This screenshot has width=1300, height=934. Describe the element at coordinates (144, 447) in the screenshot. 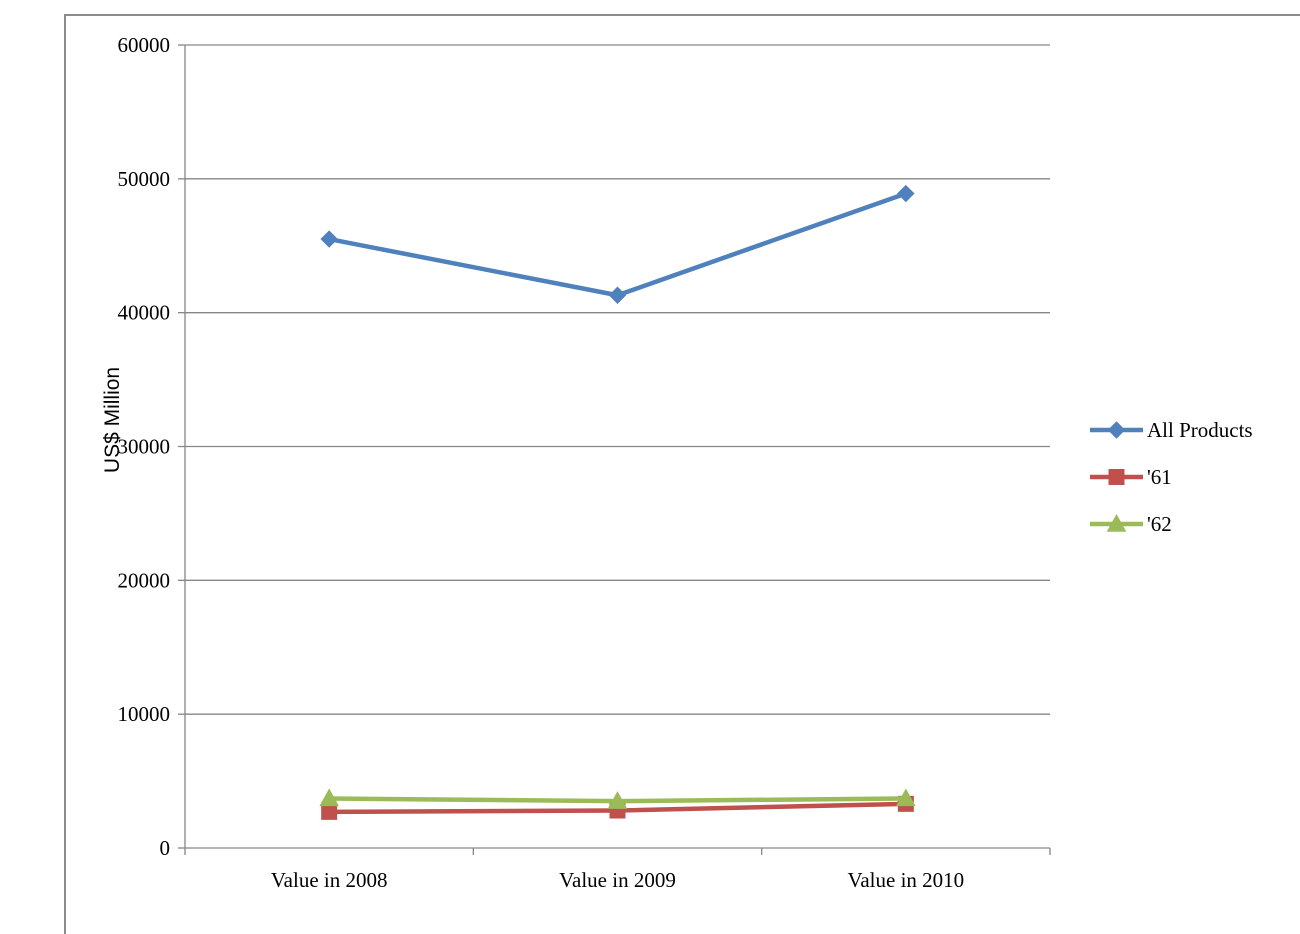

I see `y-tick-label: 30000` at that location.